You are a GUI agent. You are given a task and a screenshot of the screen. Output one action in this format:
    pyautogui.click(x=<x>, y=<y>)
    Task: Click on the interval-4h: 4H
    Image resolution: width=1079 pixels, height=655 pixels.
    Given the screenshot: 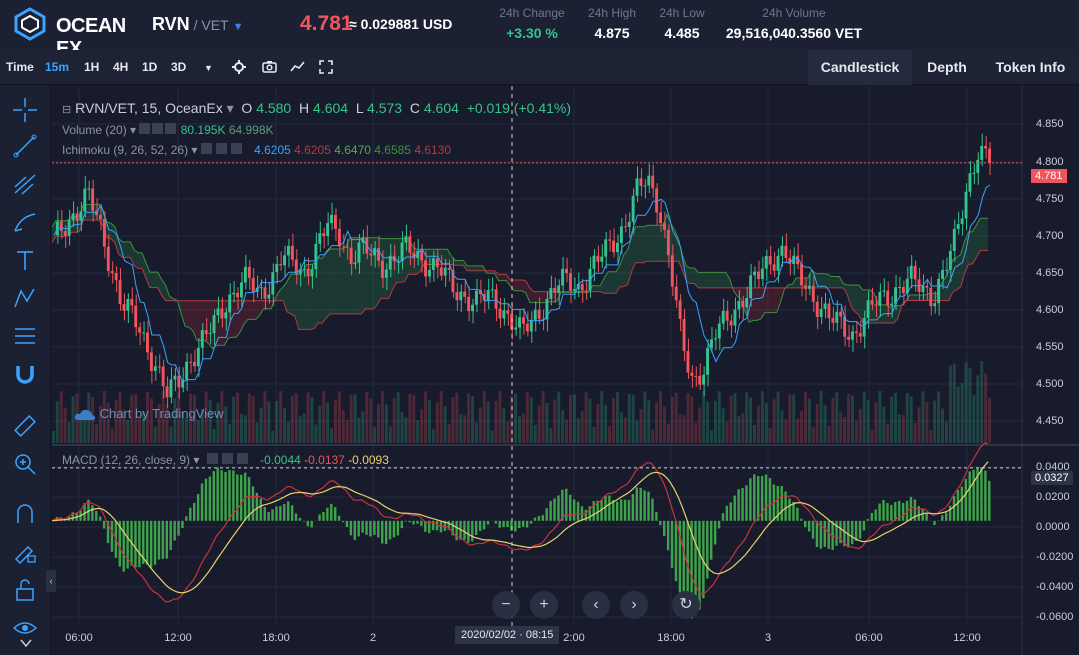 What is the action you would take?
    pyautogui.click(x=121, y=67)
    